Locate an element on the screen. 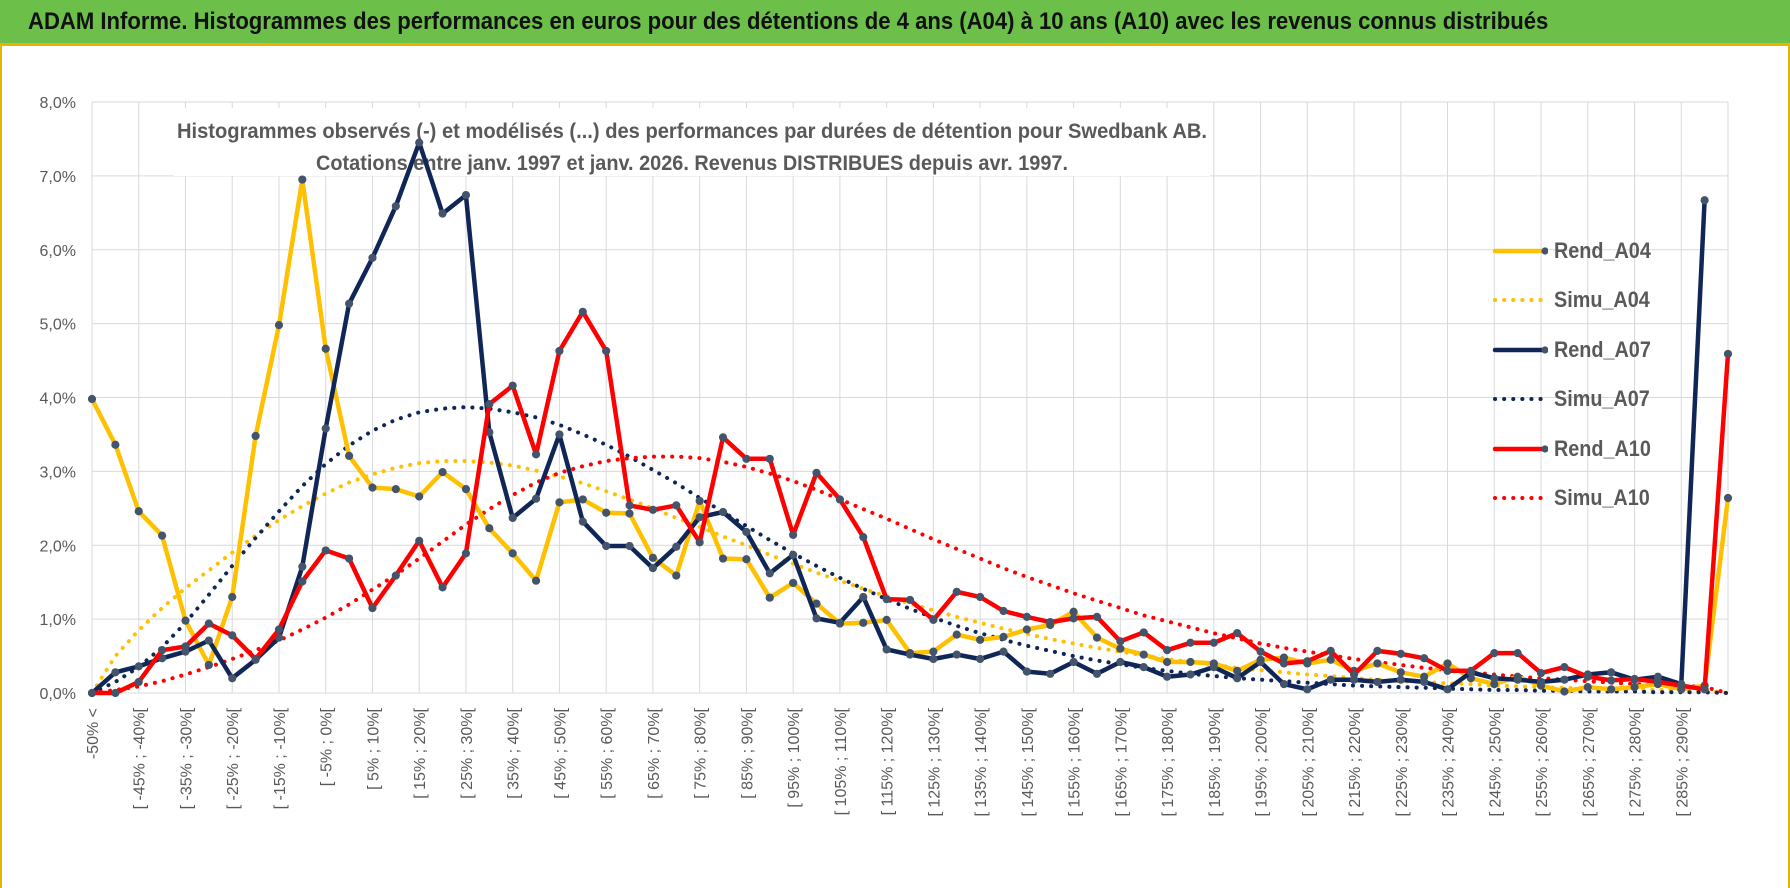 The height and width of the screenshot is (888, 1790). legend-label: Simu_A04 is located at coordinates (1602, 300).